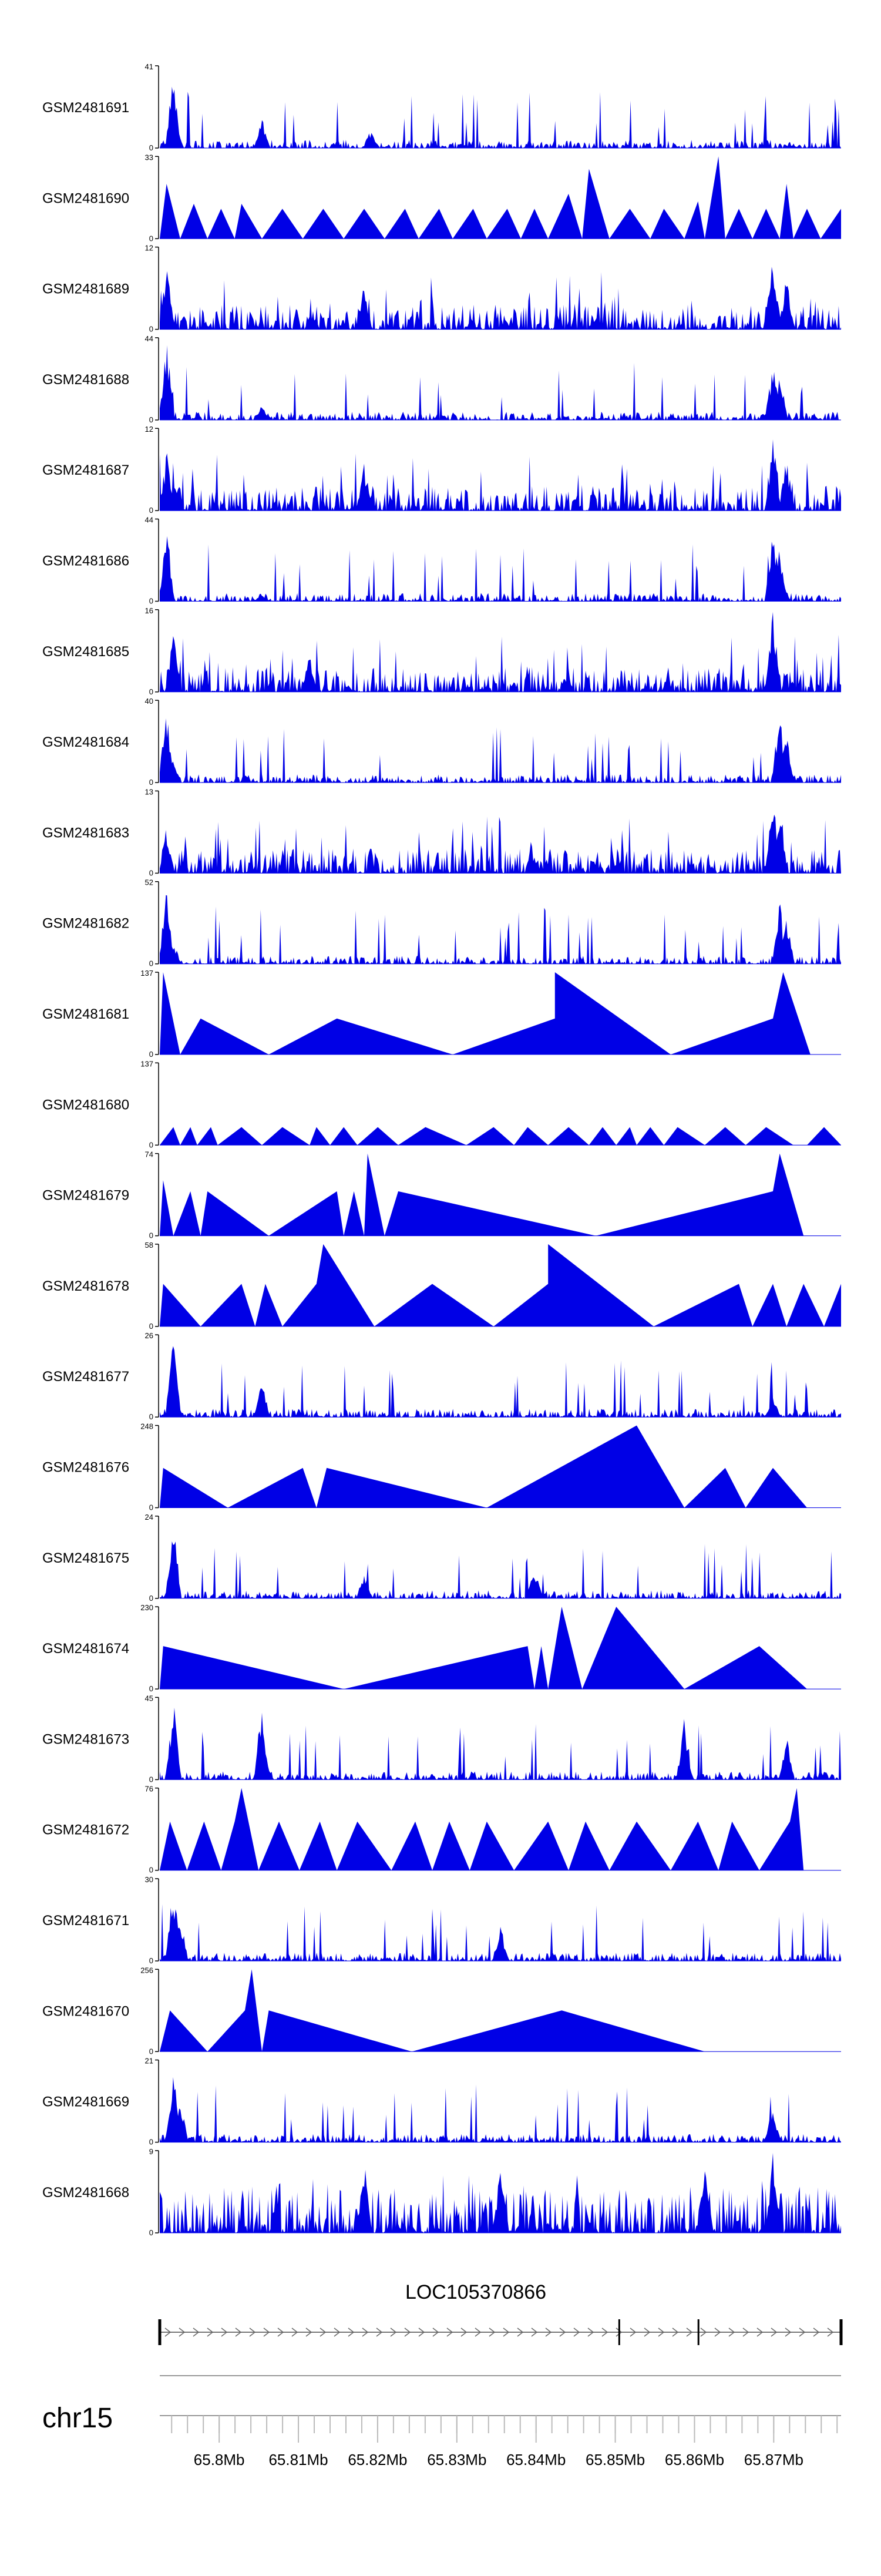  Describe the element at coordinates (85, 1377) in the screenshot. I see `track-label: GSM2481677` at that location.